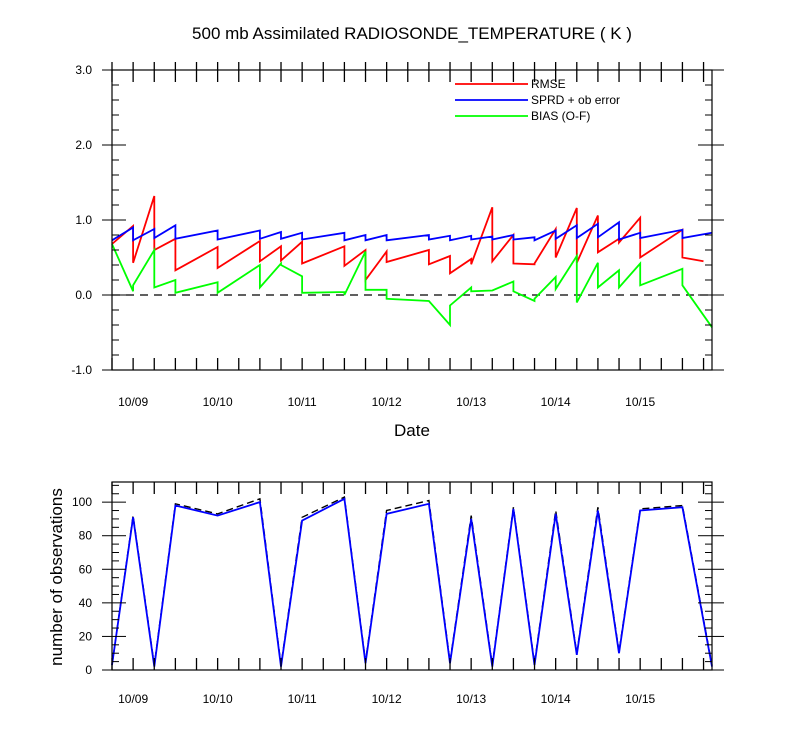 This screenshot has width=800, height=750. What do you see at coordinates (81, 370) in the screenshot?
I see `y-tick-label: -1.0` at bounding box center [81, 370].